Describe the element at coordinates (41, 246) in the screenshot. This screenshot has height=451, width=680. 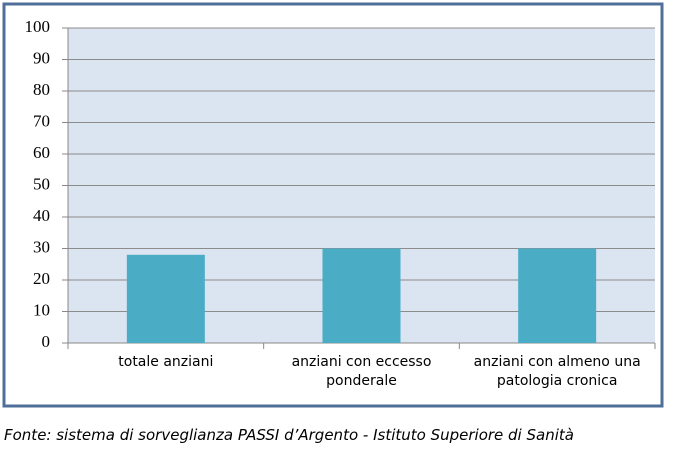
I see `y-tick-label: 30` at that location.